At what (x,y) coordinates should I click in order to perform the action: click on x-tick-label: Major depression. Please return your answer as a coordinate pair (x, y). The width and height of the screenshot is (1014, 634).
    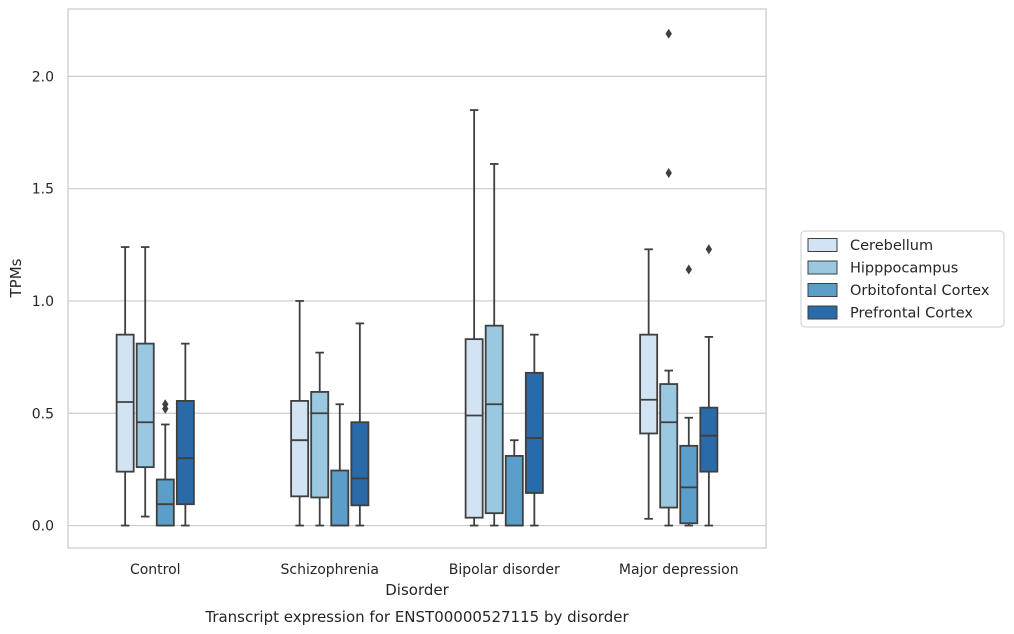
    Looking at the image, I should click on (679, 570).